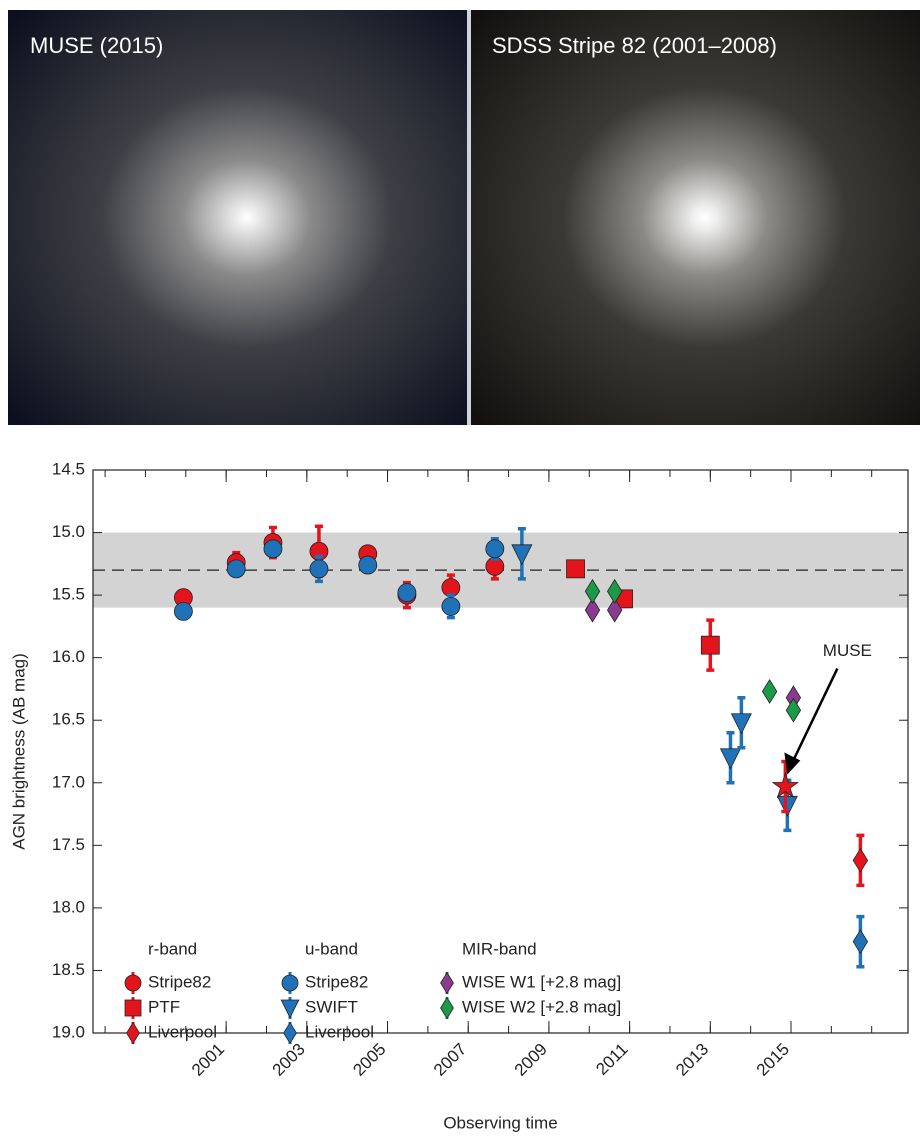 Image resolution: width=920 pixels, height=1138 pixels. What do you see at coordinates (692, 1060) in the screenshot?
I see `x-tick-label: 2013` at bounding box center [692, 1060].